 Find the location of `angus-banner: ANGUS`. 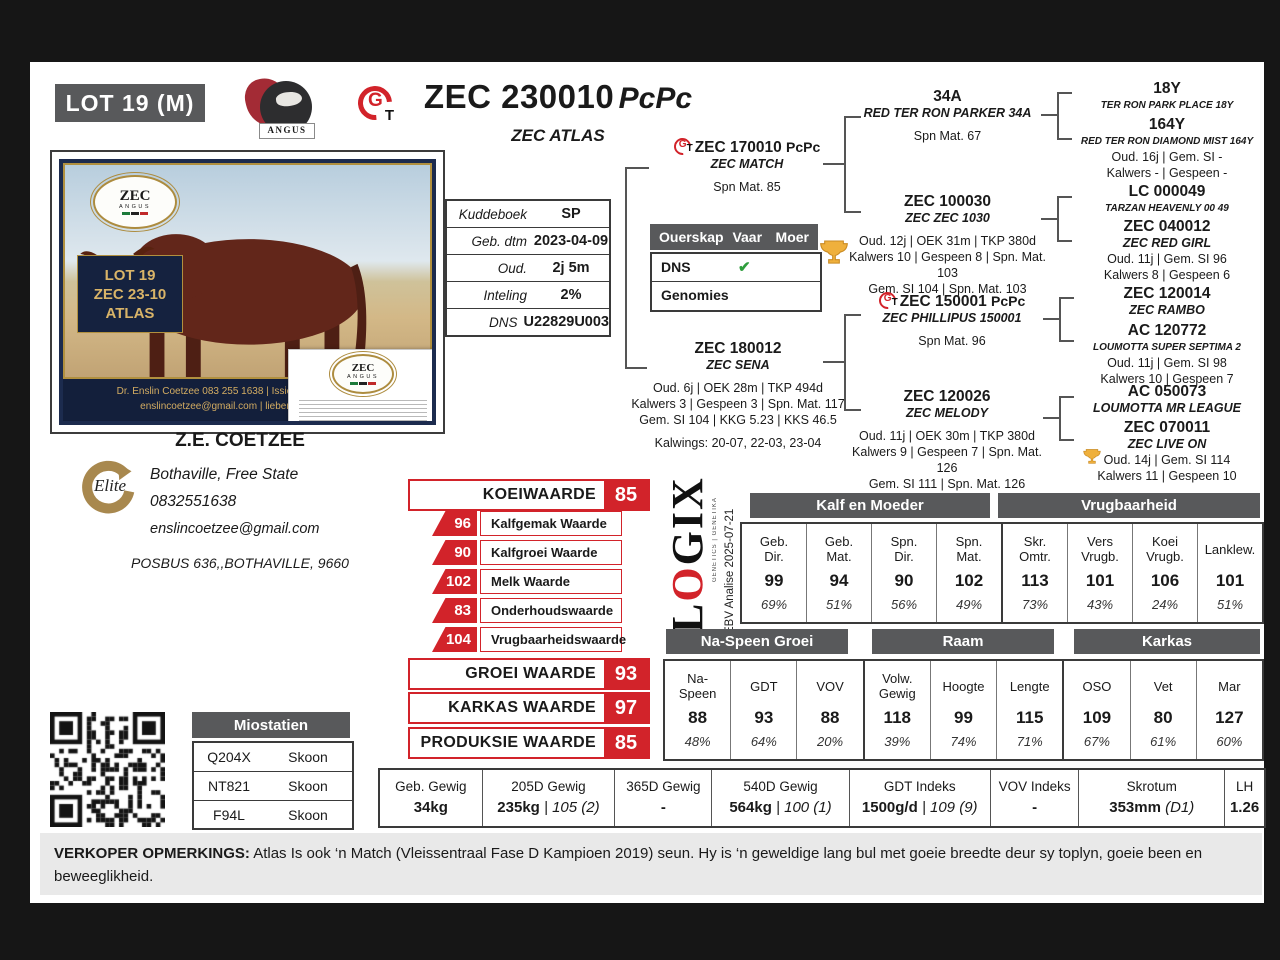

angus-banner: ANGUS is located at coordinates (287, 131).